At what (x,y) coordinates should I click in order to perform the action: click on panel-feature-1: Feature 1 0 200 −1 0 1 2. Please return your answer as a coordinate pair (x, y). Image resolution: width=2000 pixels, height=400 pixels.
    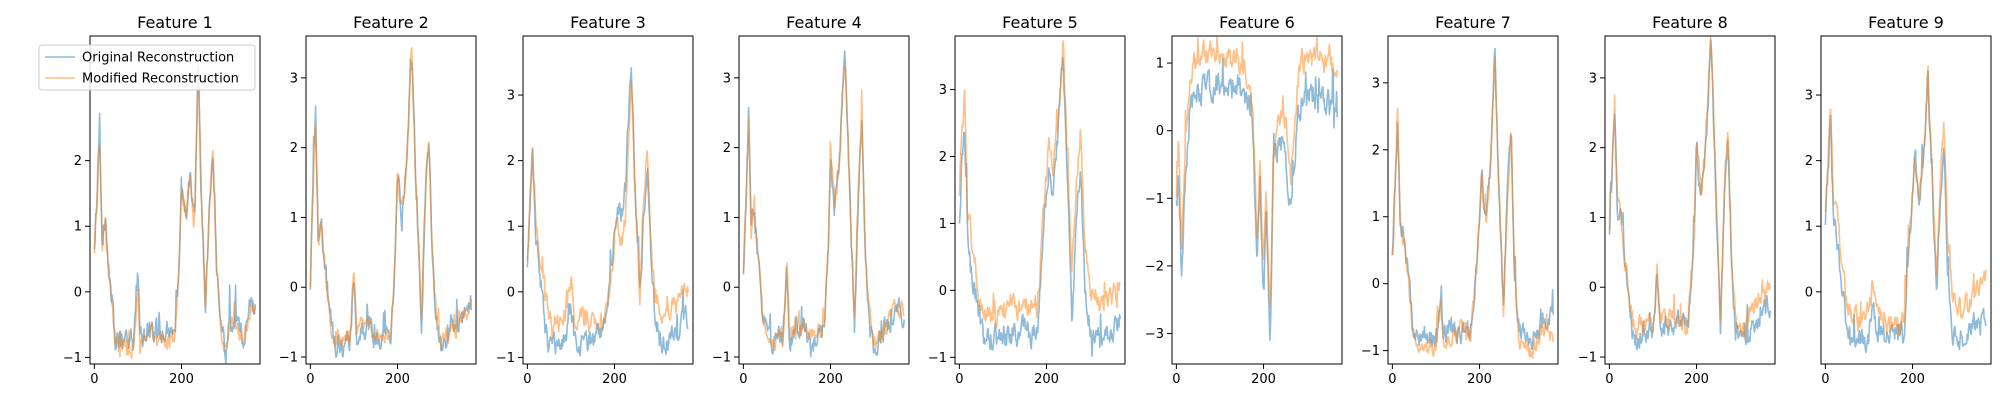
    Looking at the image, I should click on (162, 200).